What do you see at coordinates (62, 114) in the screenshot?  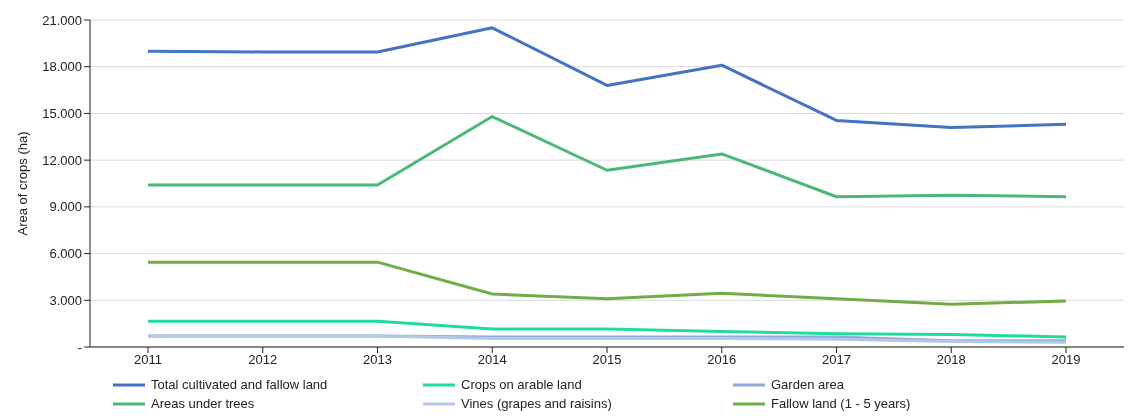 I see `y-tick-label: 15.000` at bounding box center [62, 114].